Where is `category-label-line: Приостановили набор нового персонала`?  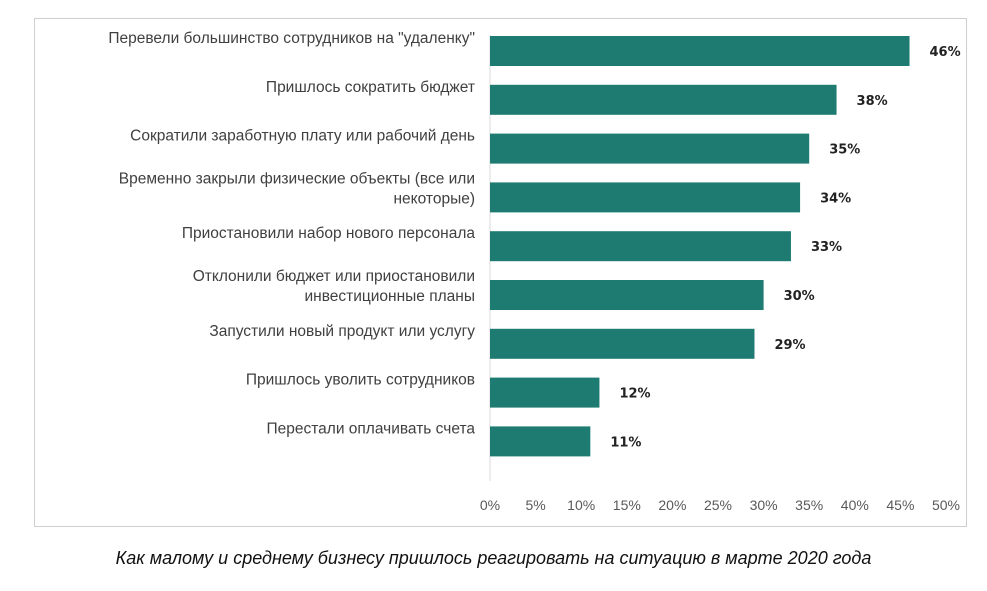 category-label-line: Приостановили набор нового персонала is located at coordinates (329, 233).